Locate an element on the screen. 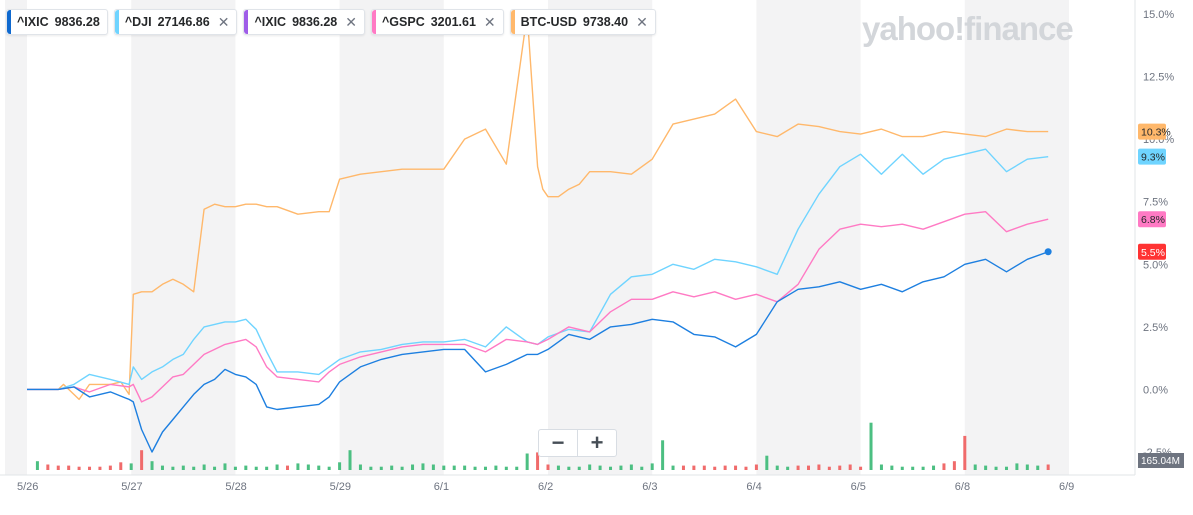  x-tick-label: 5/27 is located at coordinates (131, 487).